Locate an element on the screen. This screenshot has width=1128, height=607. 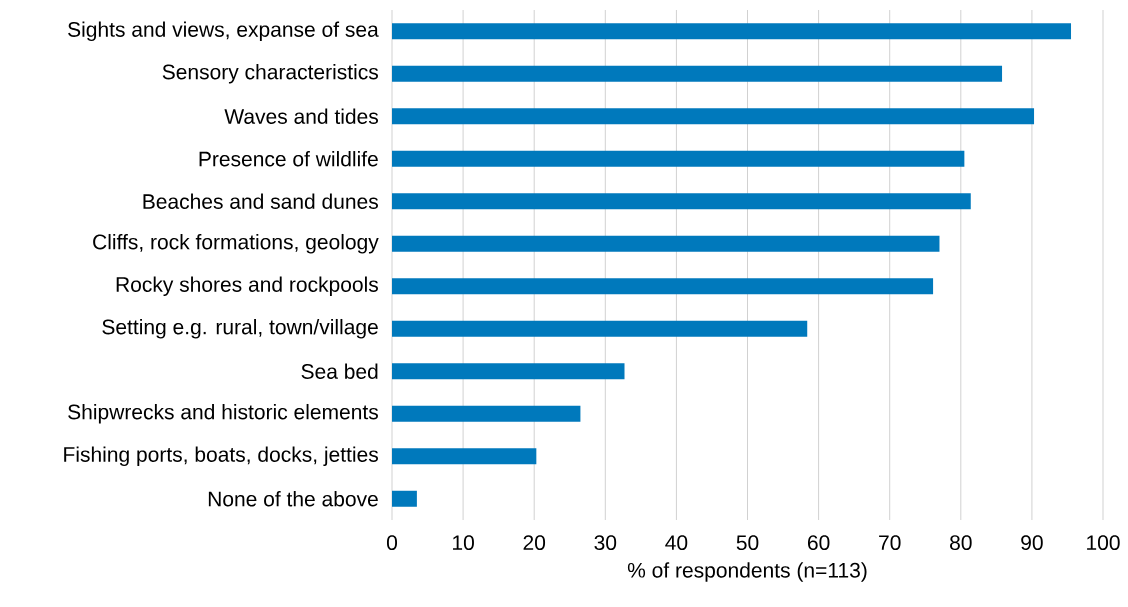
x-tick-label: 10 is located at coordinates (463, 543).